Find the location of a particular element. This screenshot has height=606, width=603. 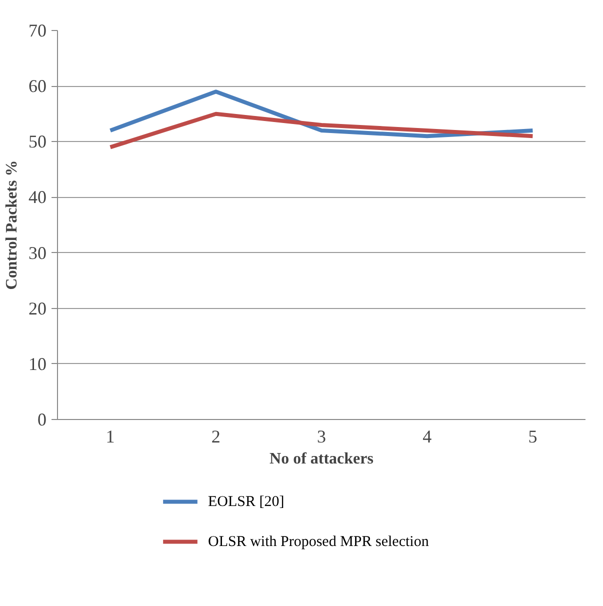

y-tick-label: 60 is located at coordinates (37, 86).